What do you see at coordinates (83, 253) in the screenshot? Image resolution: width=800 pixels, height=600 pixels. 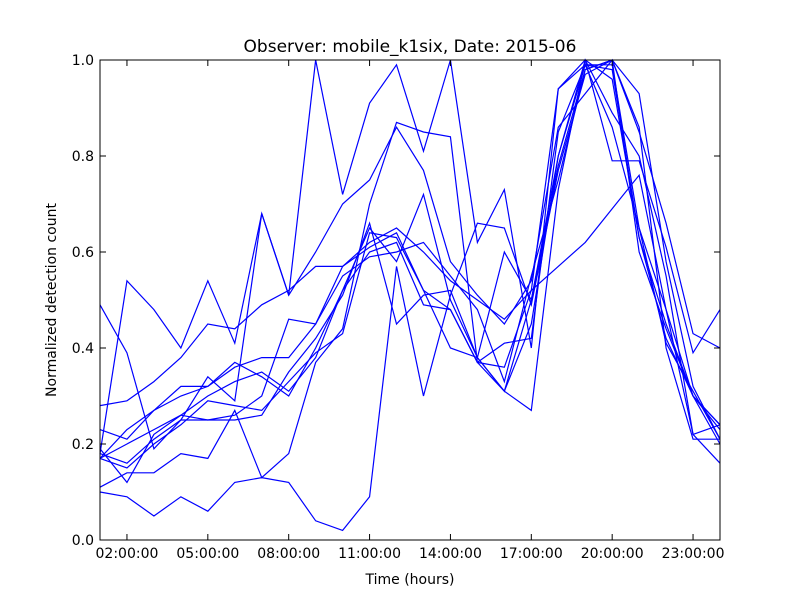 I see `y-tick-label: 0.6` at bounding box center [83, 253].